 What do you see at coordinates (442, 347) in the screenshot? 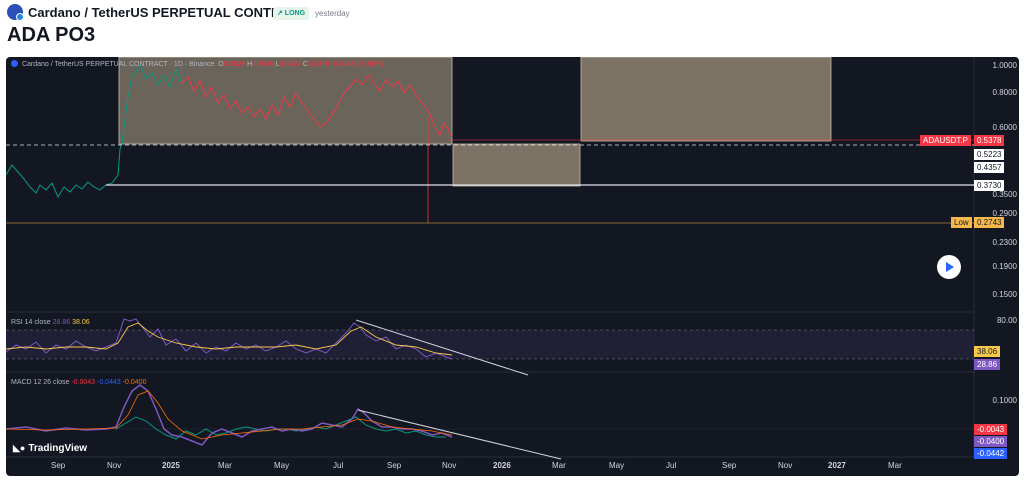
I see `rsi-trendline` at bounding box center [442, 347].